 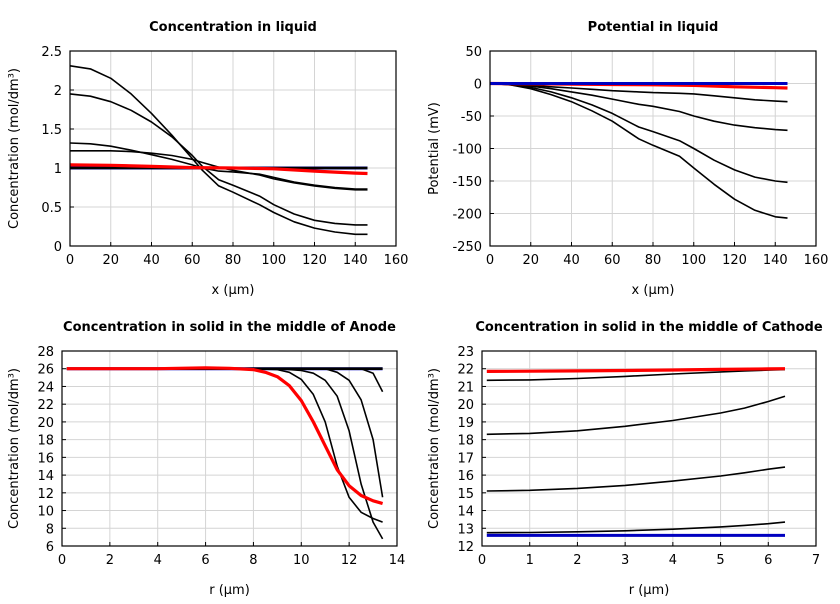 I want to click on y-axis-label: Potential (mV), so click(x=434, y=148).